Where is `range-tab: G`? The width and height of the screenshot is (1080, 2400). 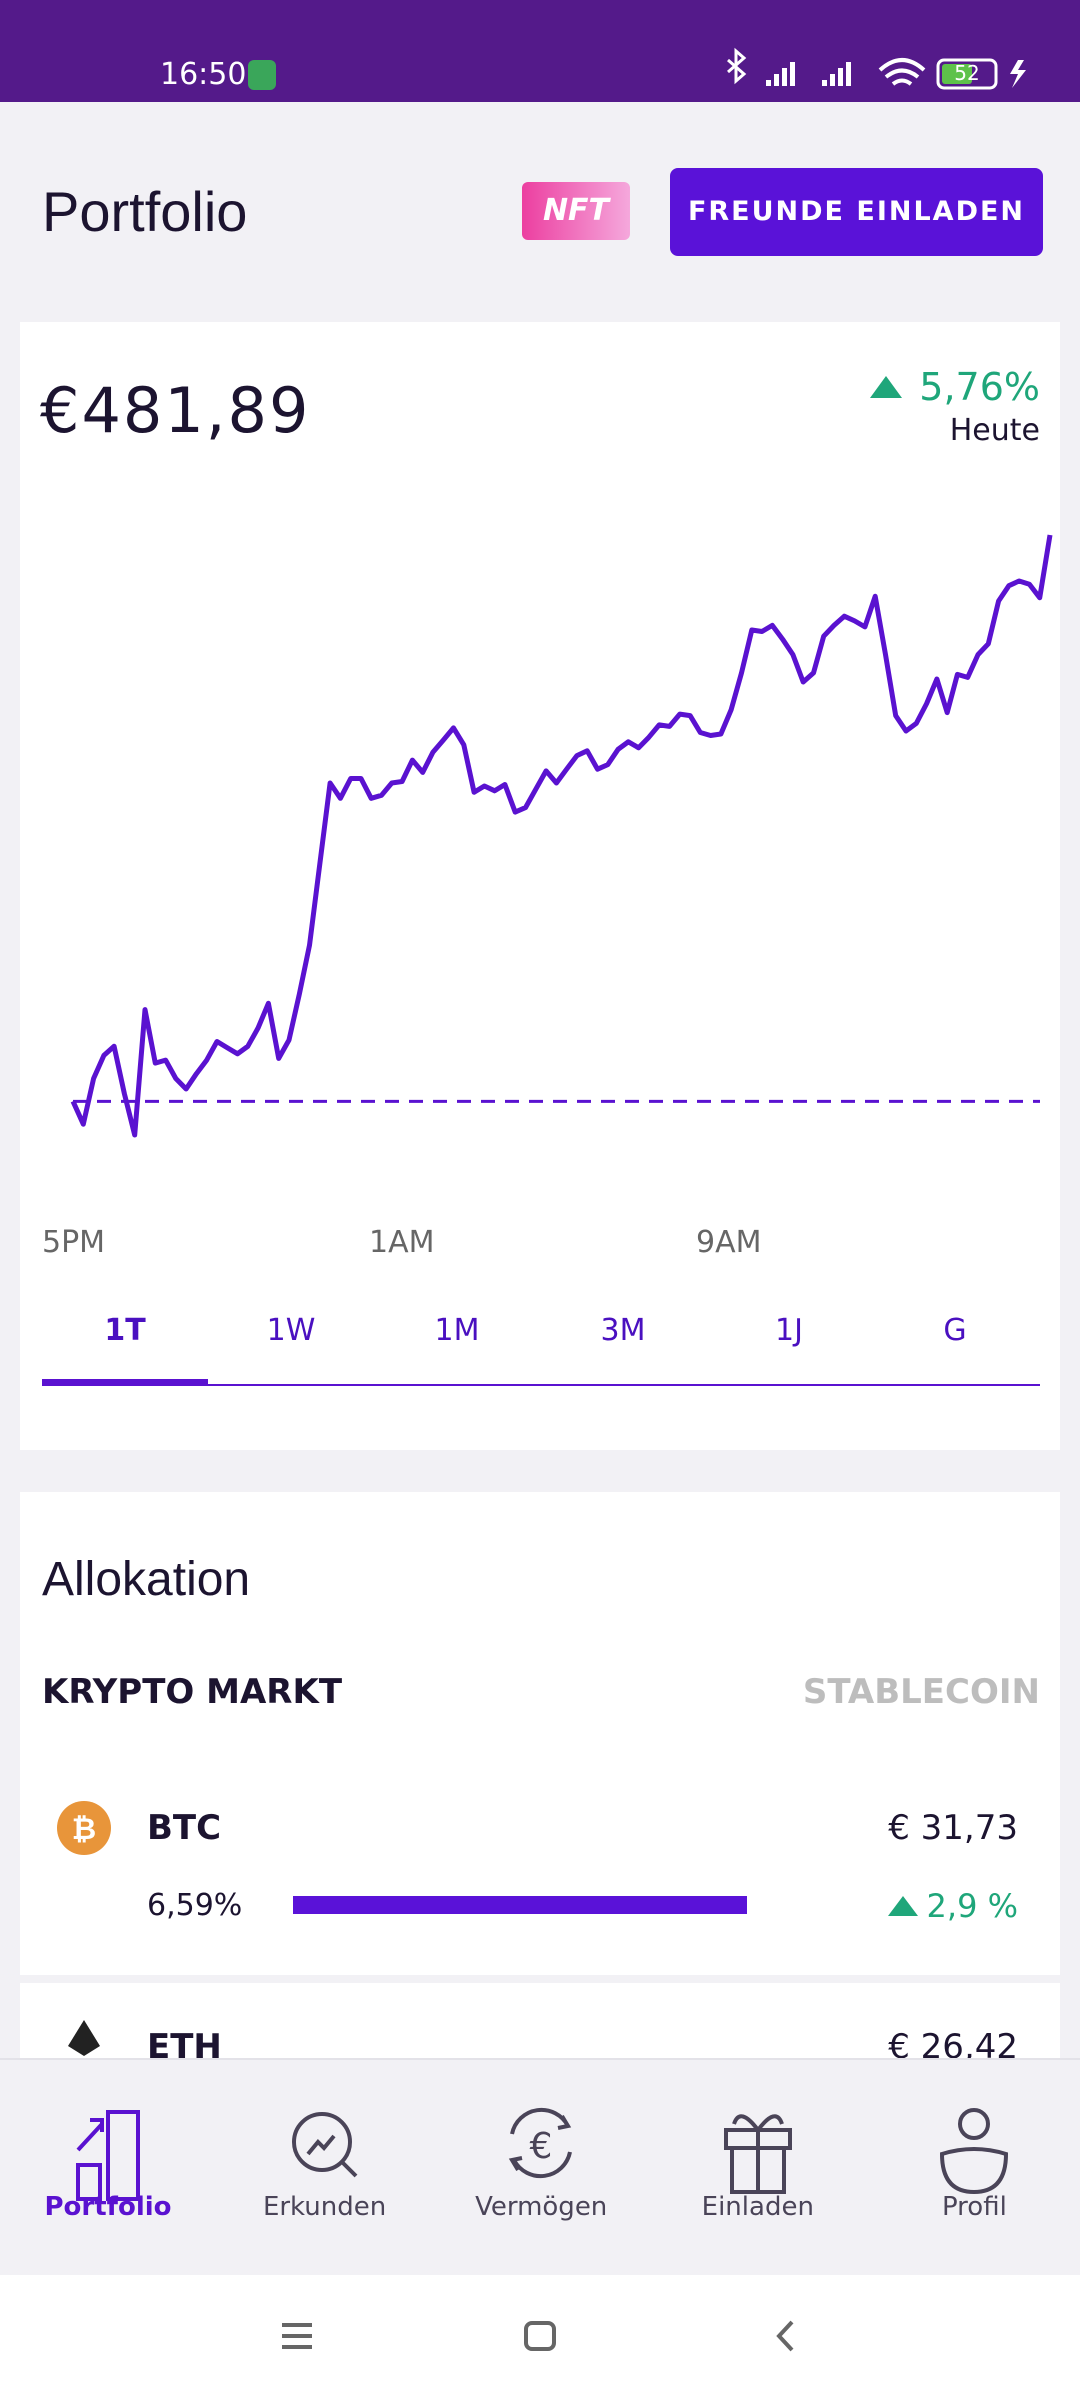 range-tab: G is located at coordinates (955, 1330).